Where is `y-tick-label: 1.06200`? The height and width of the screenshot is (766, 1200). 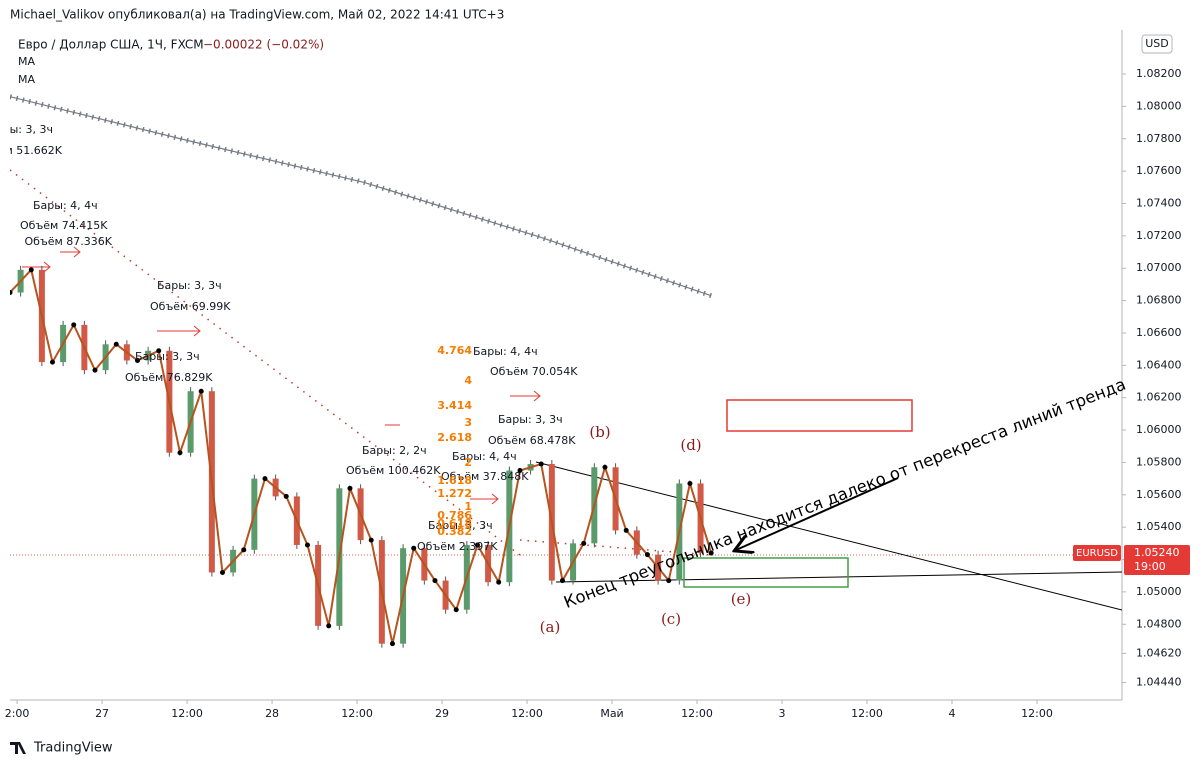
y-tick-label: 1.06200 is located at coordinates (1159, 397).